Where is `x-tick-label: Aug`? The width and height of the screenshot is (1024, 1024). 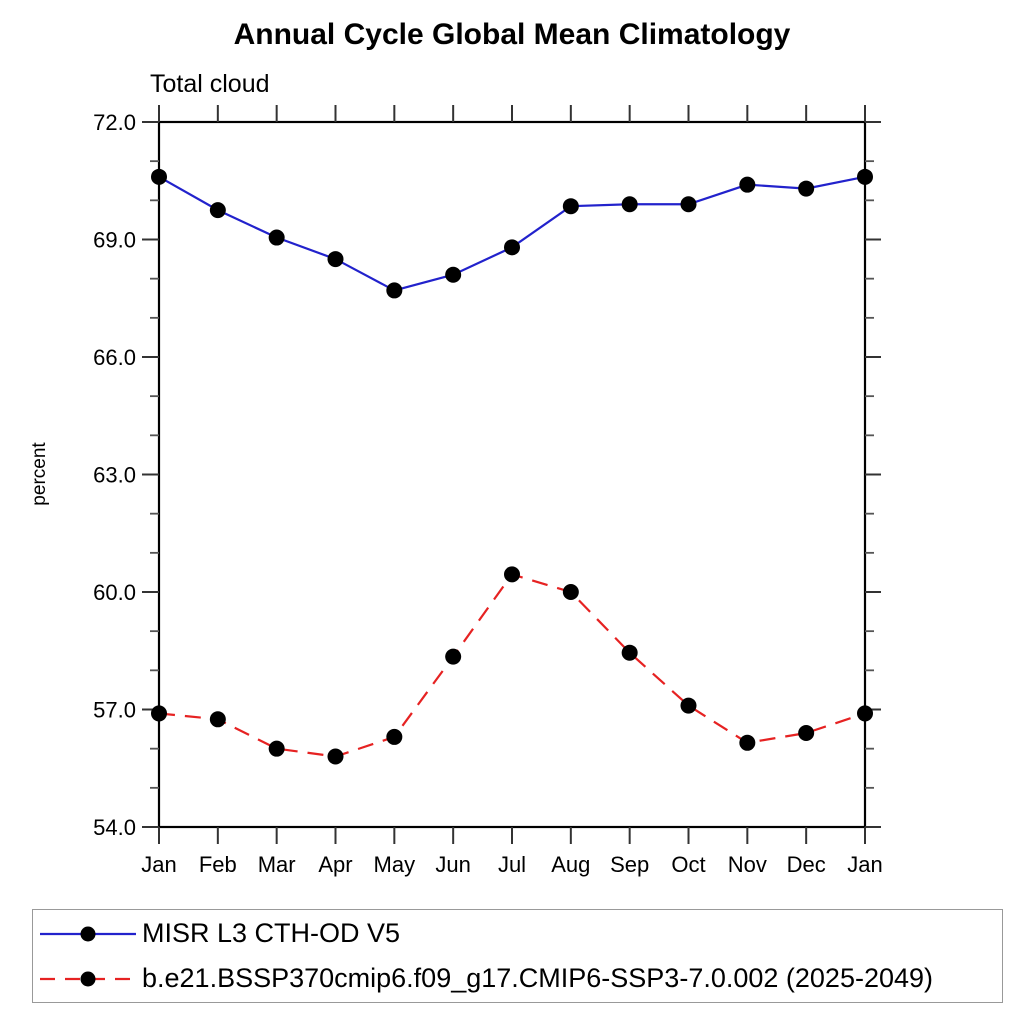 x-tick-label: Aug is located at coordinates (570, 864).